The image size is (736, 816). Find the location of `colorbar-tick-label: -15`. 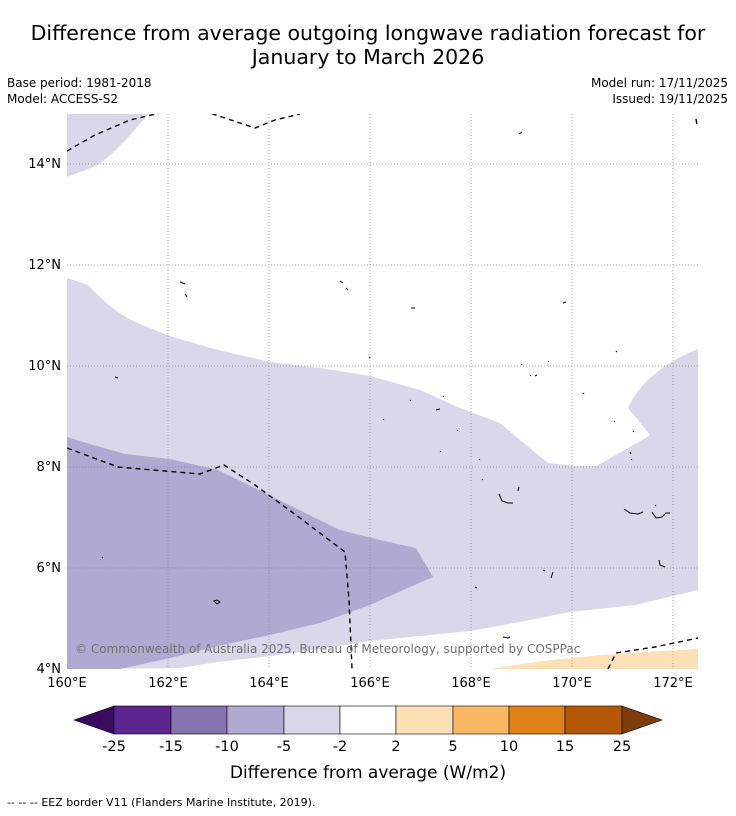

colorbar-tick-label: -15 is located at coordinates (171, 747).